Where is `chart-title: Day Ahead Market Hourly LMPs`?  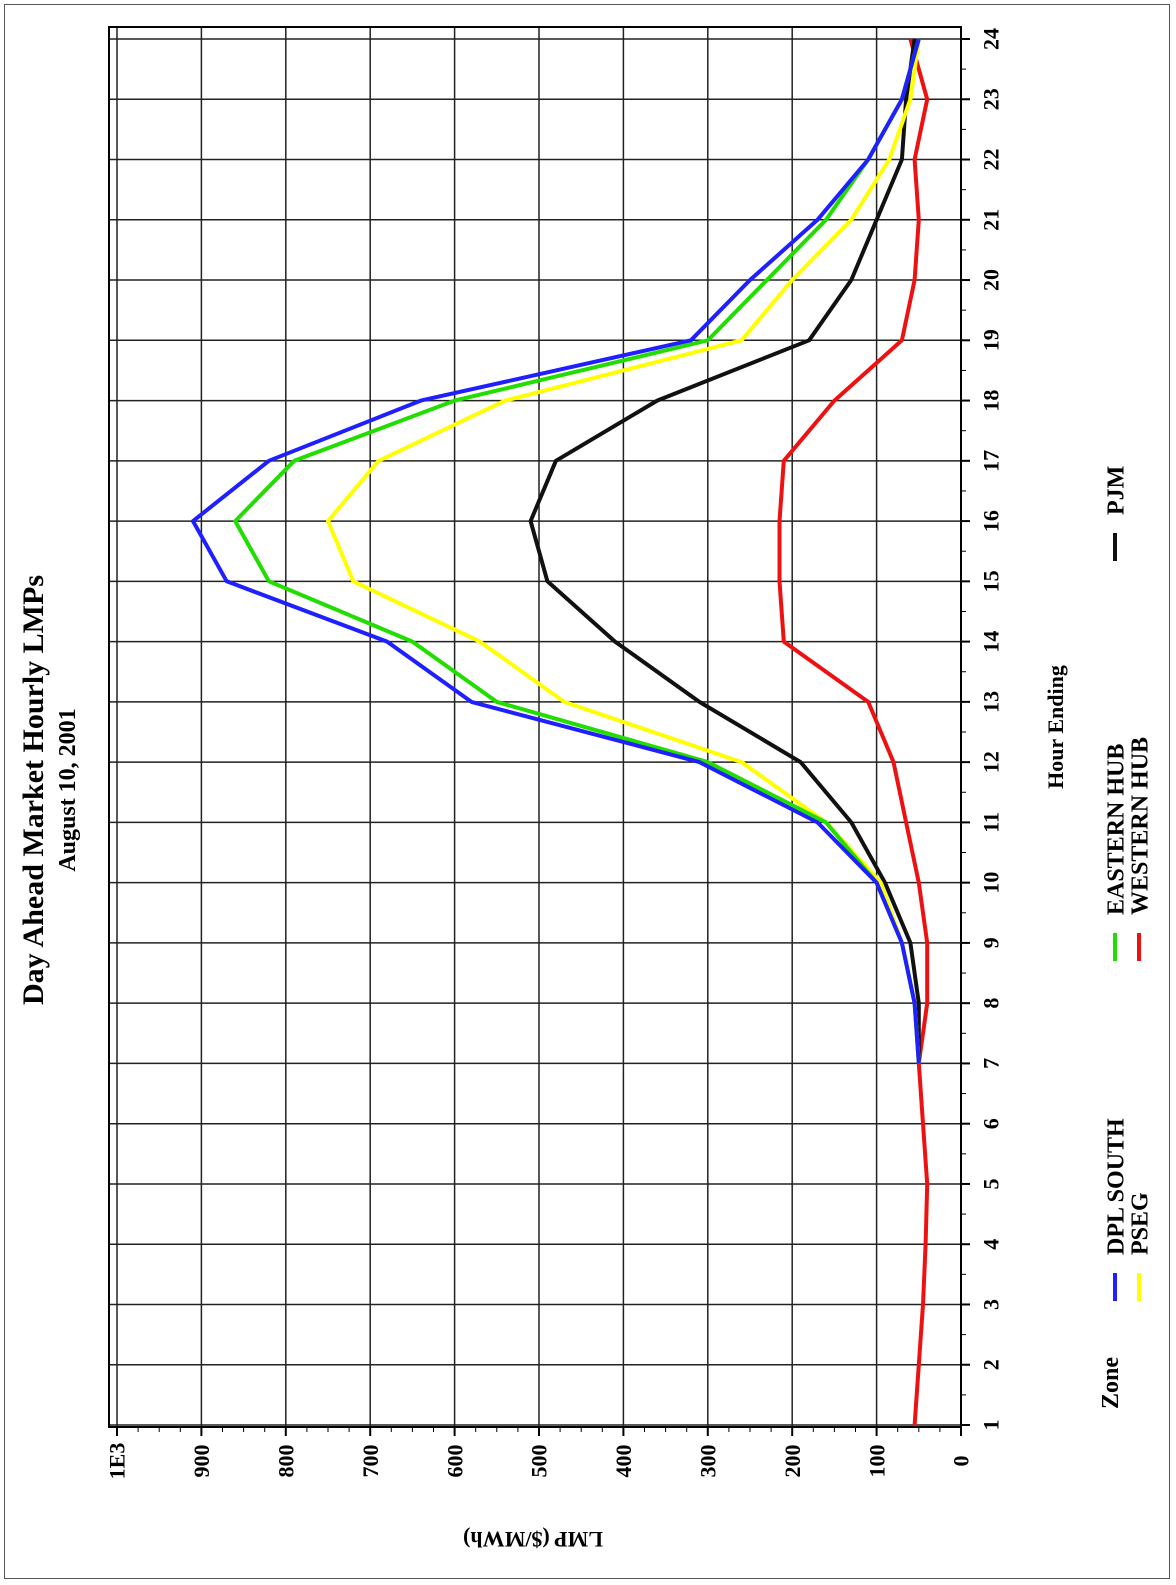
chart-title: Day Ahead Market Hourly LMPs is located at coordinates (33, 790).